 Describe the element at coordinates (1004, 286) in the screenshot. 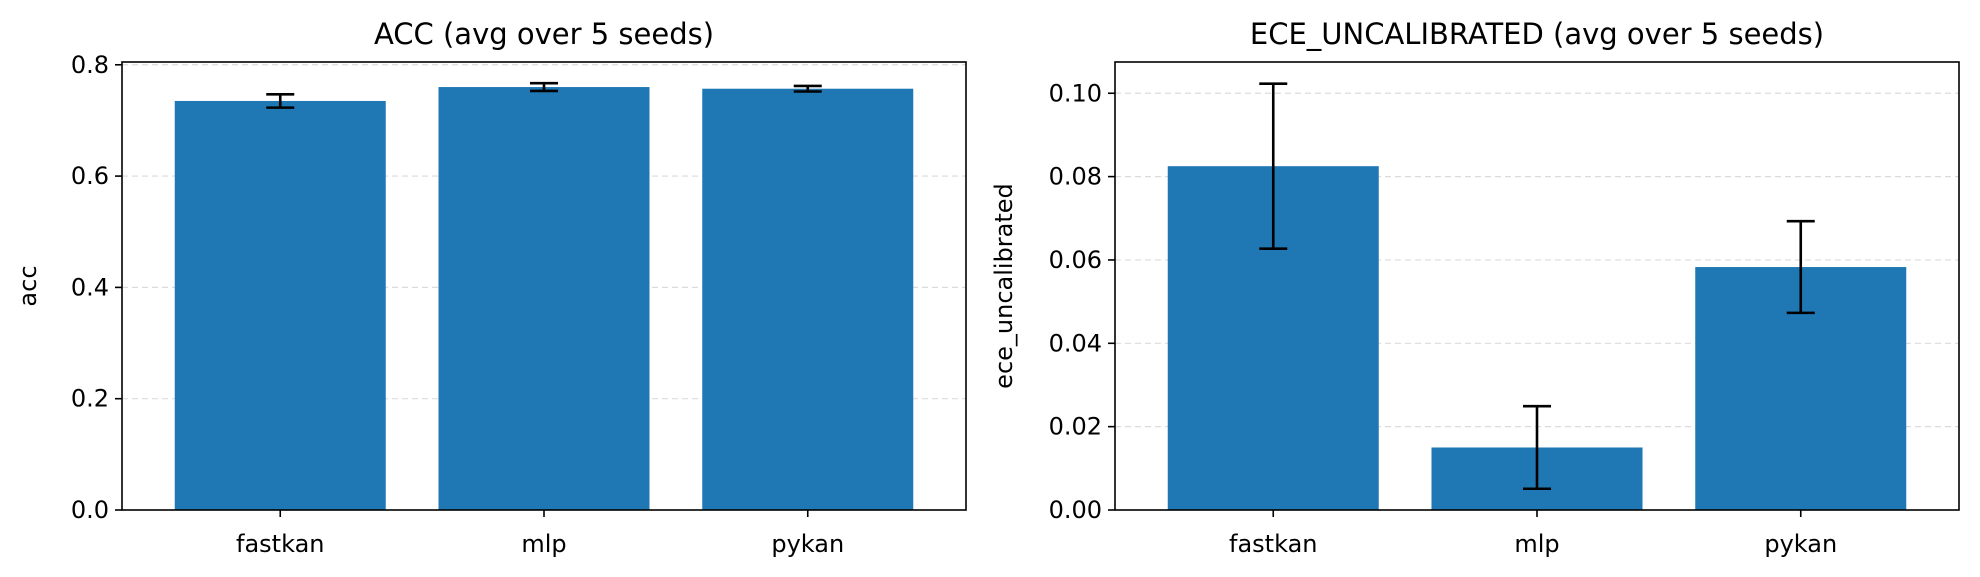

I see `y-axis-label: ece_uncalibrated` at that location.